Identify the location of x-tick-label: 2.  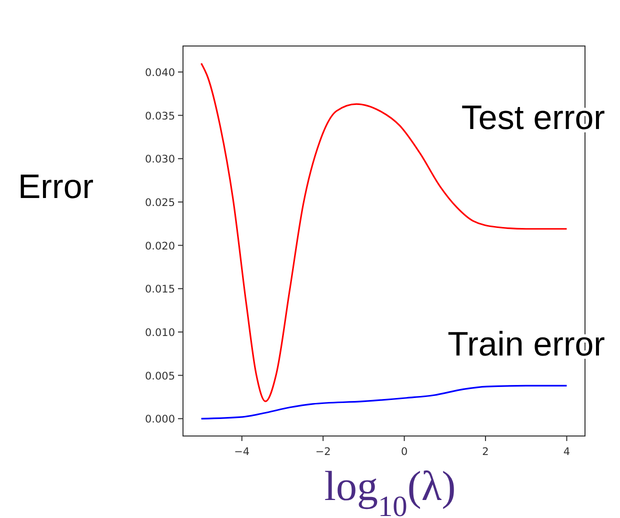
(485, 452).